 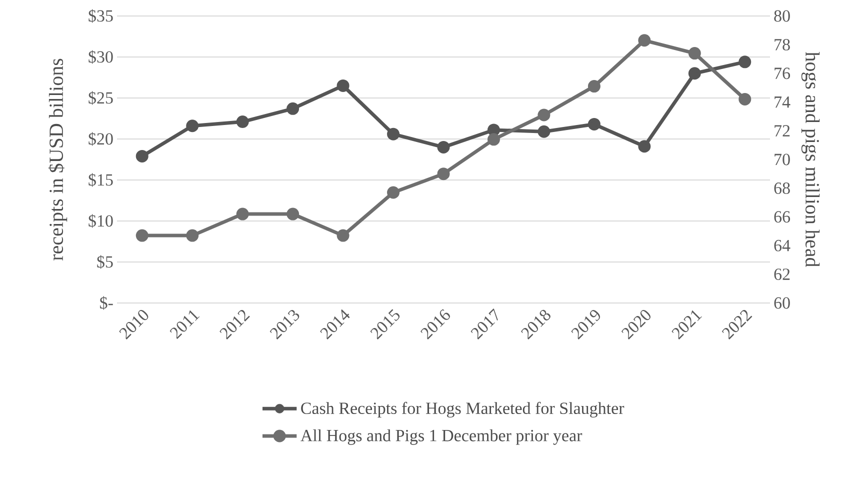 What do you see at coordinates (100, 221) in the screenshot?
I see `y-tick-label: $10` at bounding box center [100, 221].